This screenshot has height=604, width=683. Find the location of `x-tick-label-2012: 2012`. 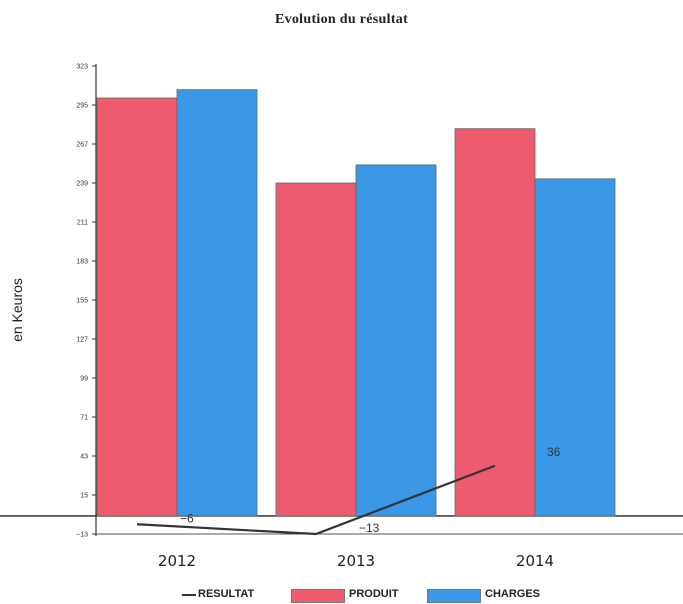

x-tick-label-2012: 2012 is located at coordinates (177, 561).